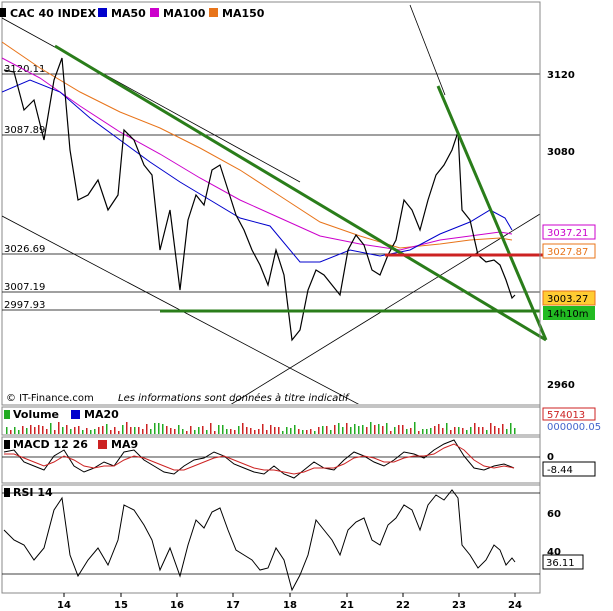 Image resolution: width=613 pixels, height=611 pixels. I want to click on legend-cac40: CAC 40 INDEX, so click(53, 13).